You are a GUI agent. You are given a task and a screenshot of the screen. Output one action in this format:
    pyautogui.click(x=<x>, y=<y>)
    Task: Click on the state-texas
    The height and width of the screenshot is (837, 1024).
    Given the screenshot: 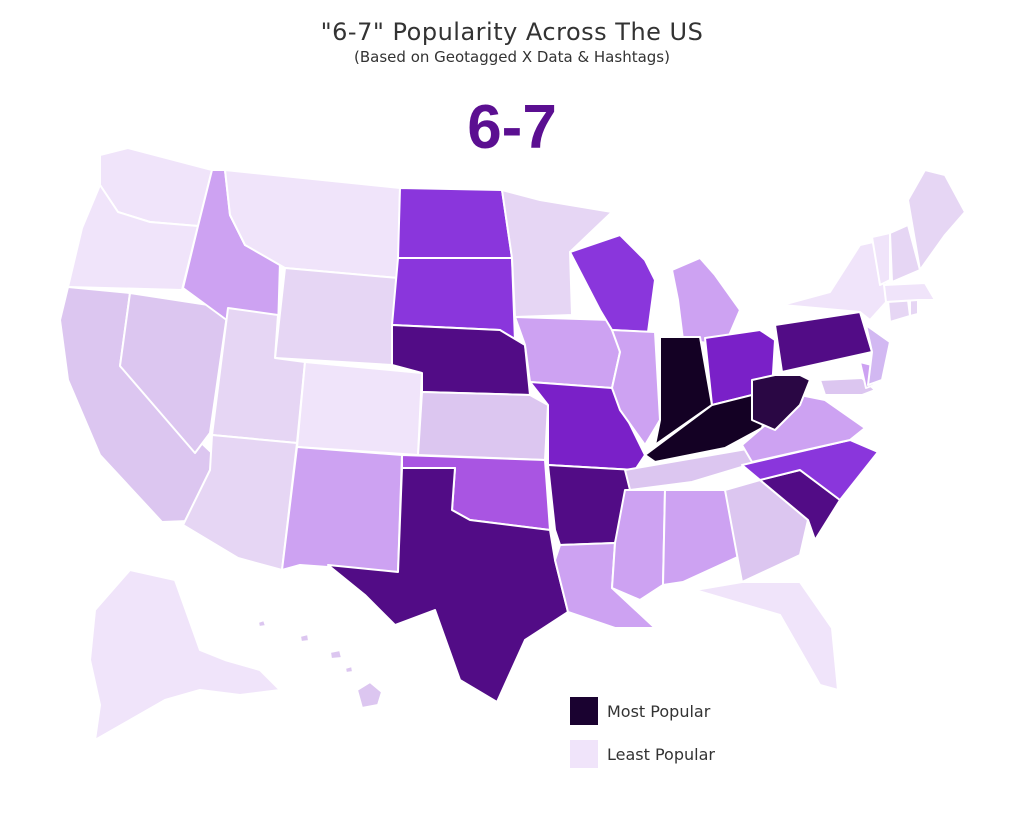 What is the action you would take?
    pyautogui.click(x=448, y=585)
    